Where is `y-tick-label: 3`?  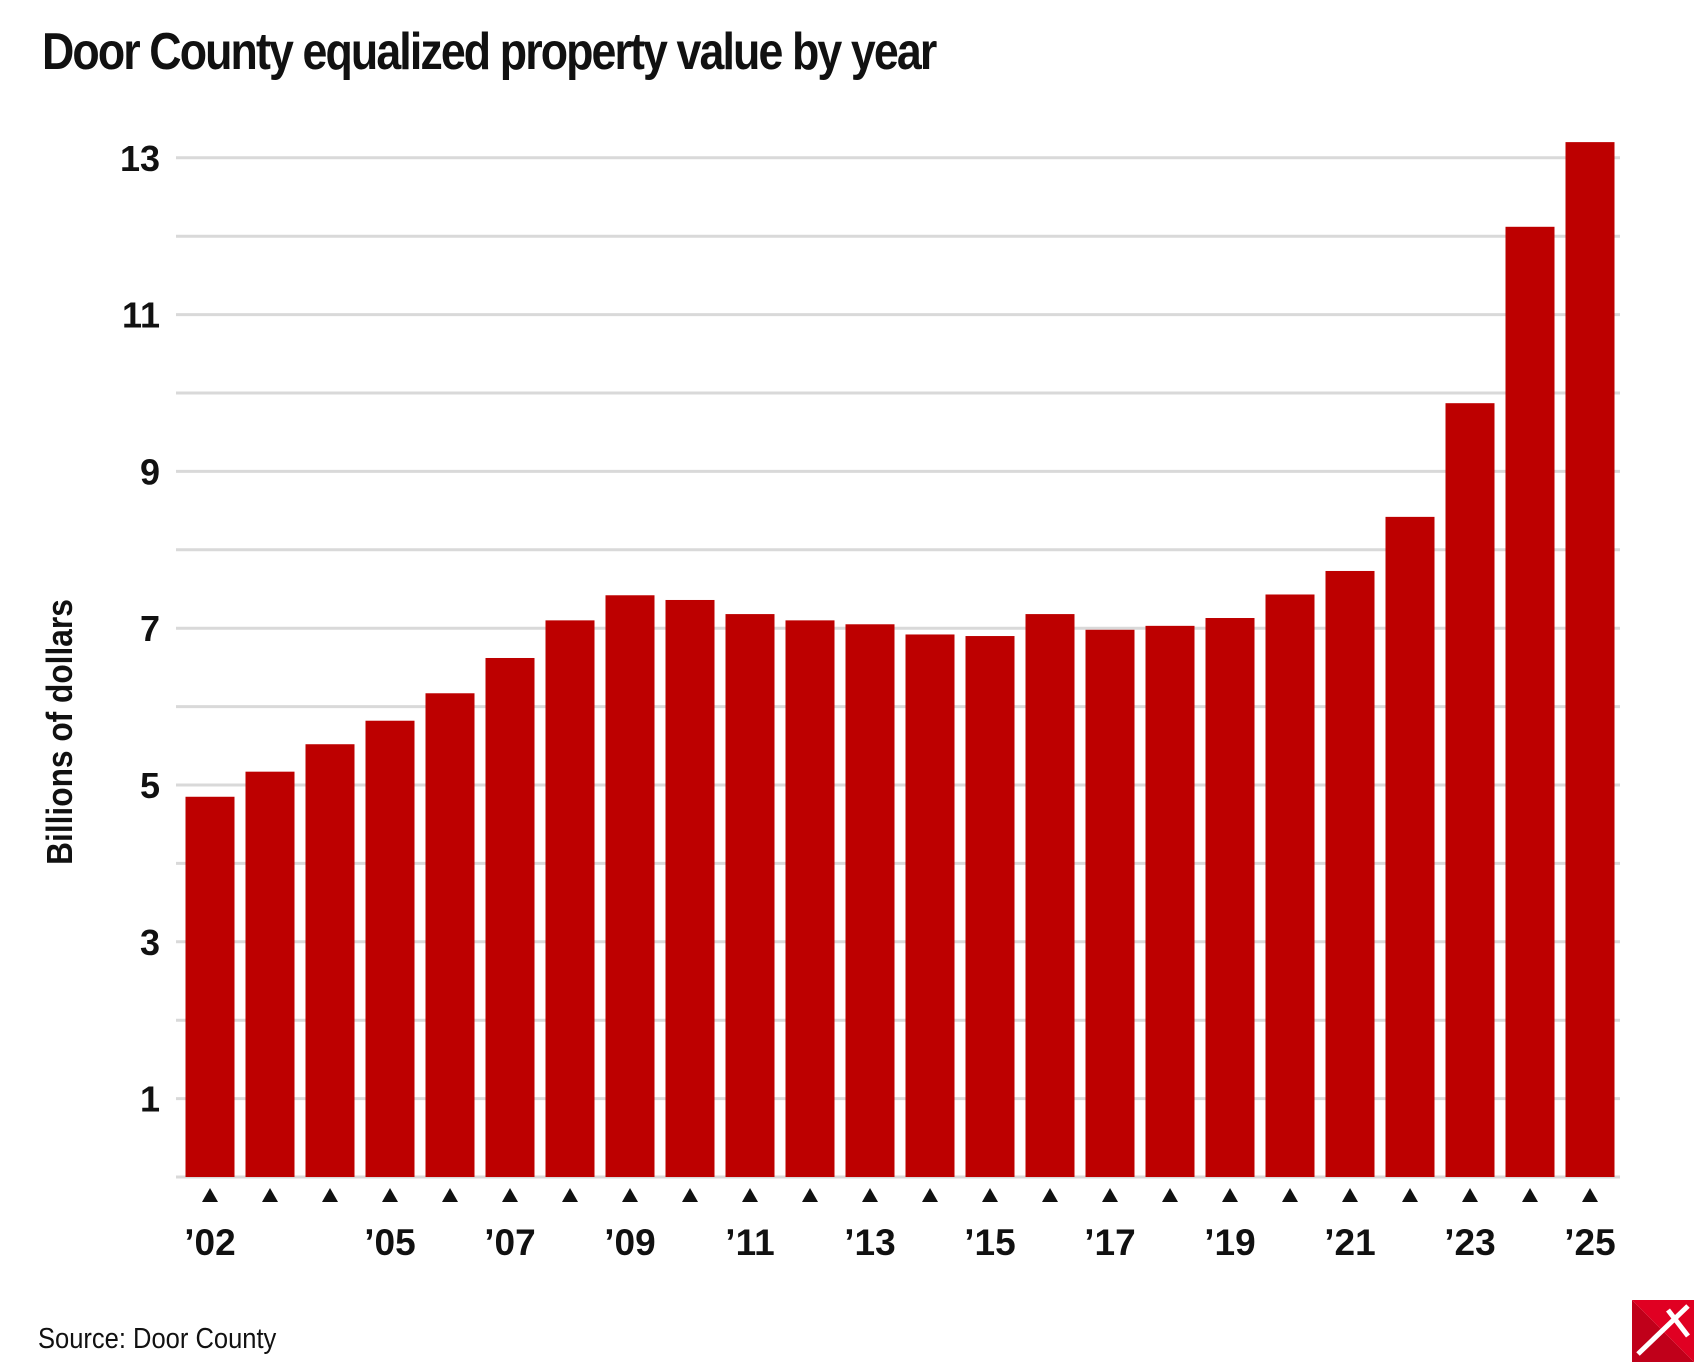
y-tick-label: 3 is located at coordinates (150, 942).